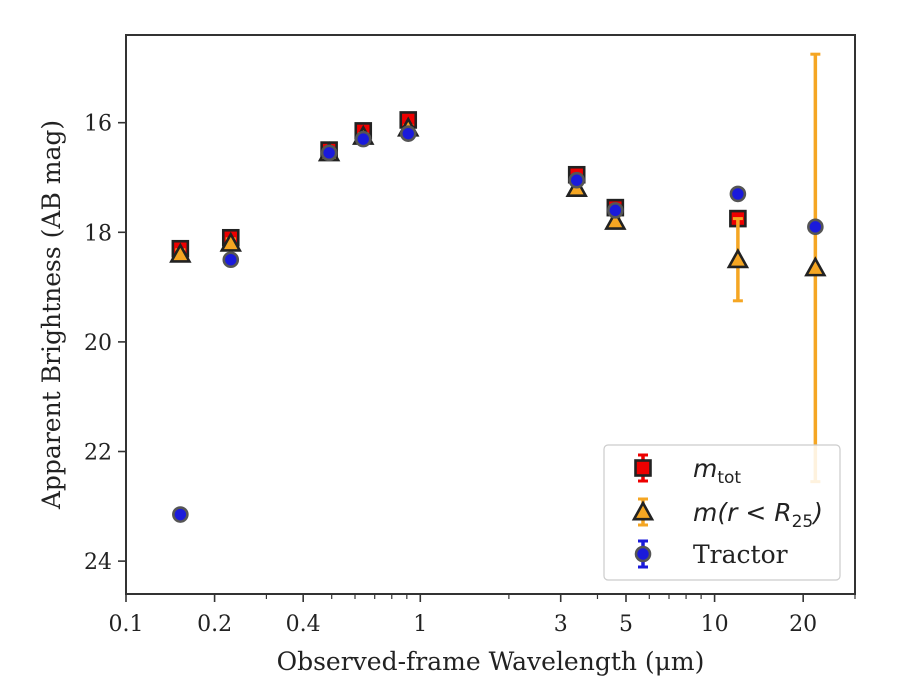  I want to click on y-tick-label: 20, so click(98, 343).